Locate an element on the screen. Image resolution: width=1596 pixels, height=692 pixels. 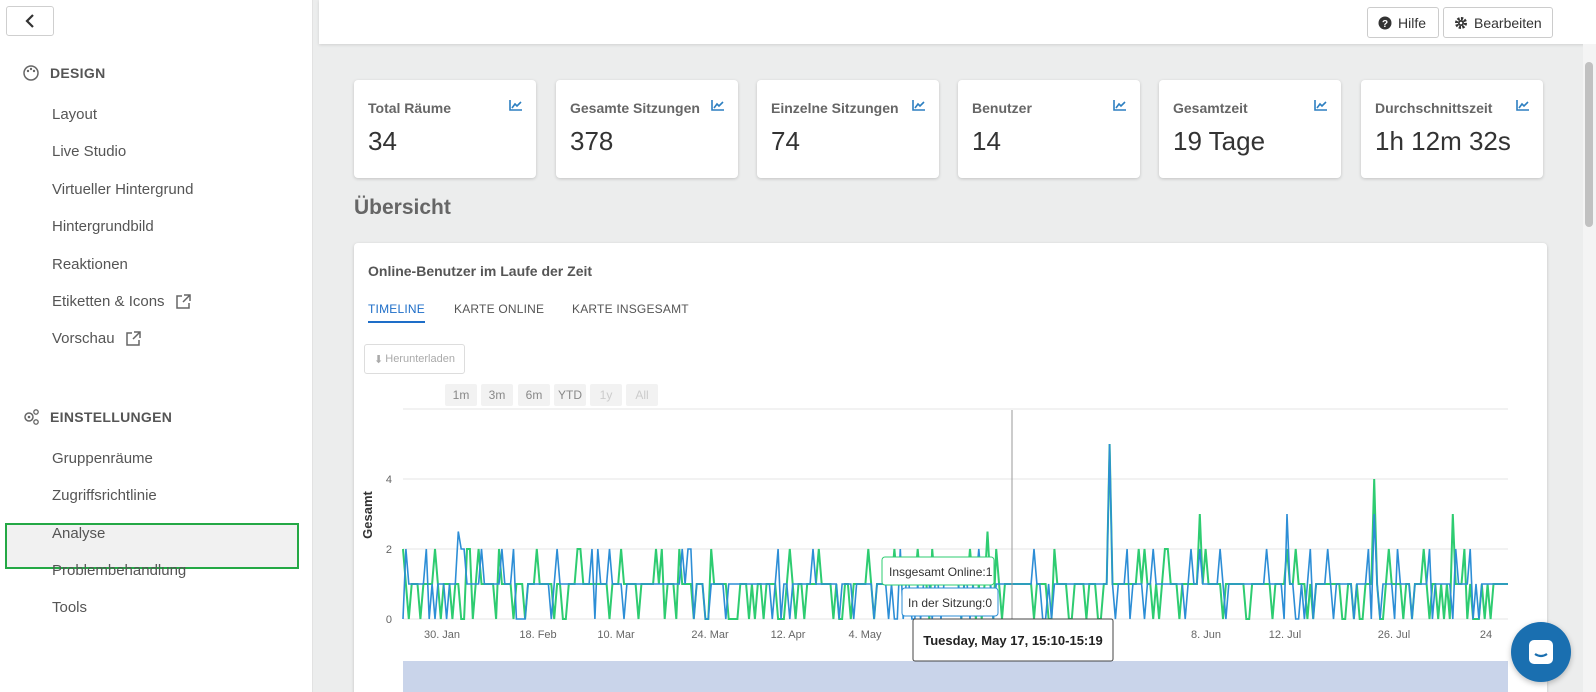
chat-launcher-button is located at coordinates (1541, 652).